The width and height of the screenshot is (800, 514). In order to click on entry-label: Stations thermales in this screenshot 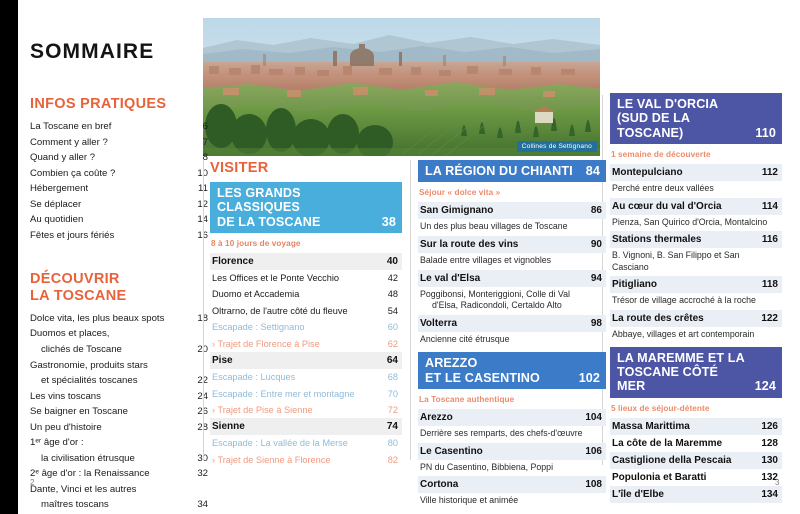, I will do `click(657, 240)`.